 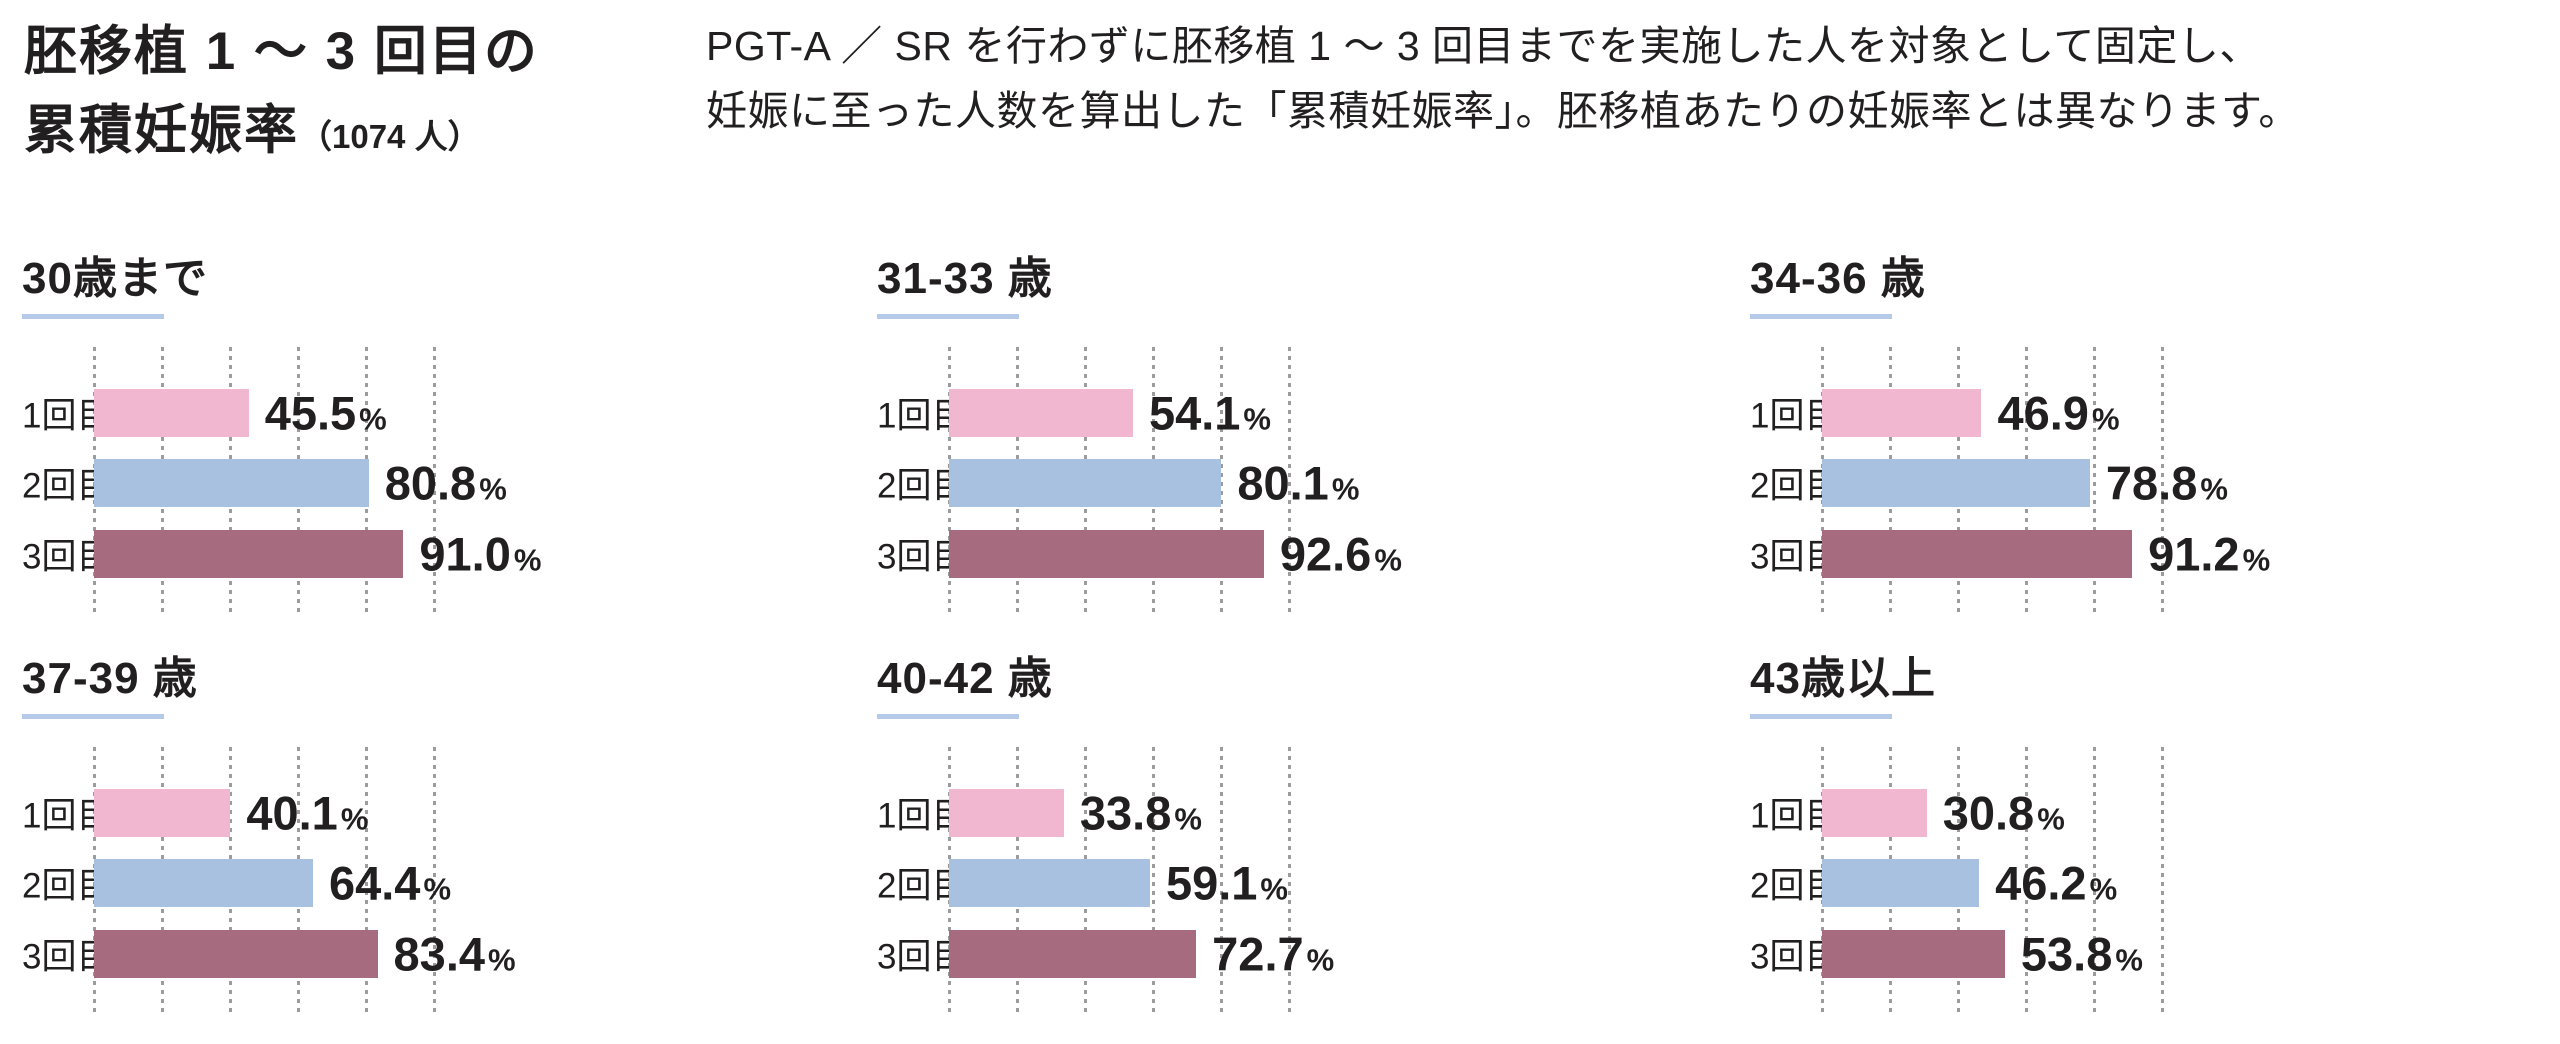 I want to click on age-panel: 43歳以上 1回目 30.8% 2回目 46.2% 3回目 53.8%, so click(x=2155, y=836).